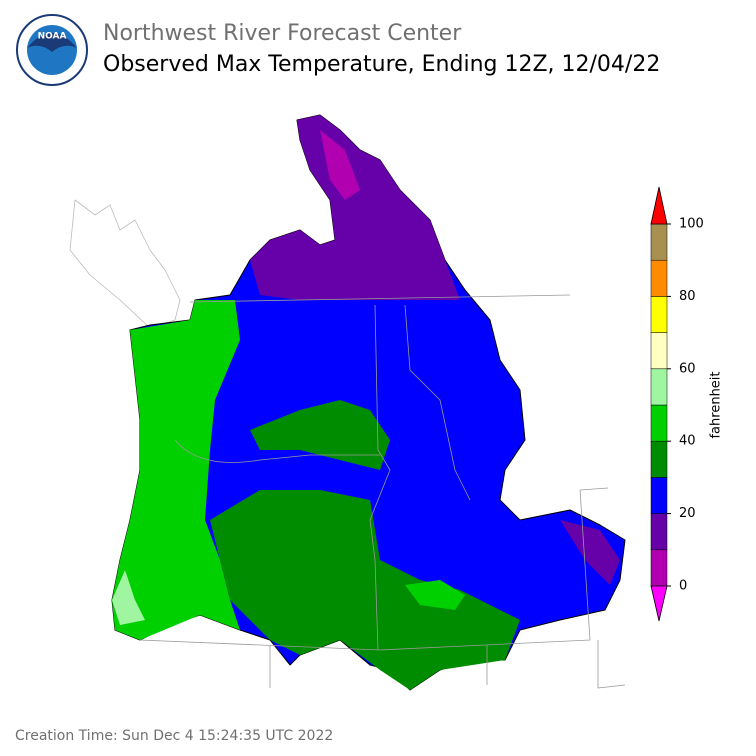  Describe the element at coordinates (659, 603) in the screenshot. I see `under-arrow` at that location.